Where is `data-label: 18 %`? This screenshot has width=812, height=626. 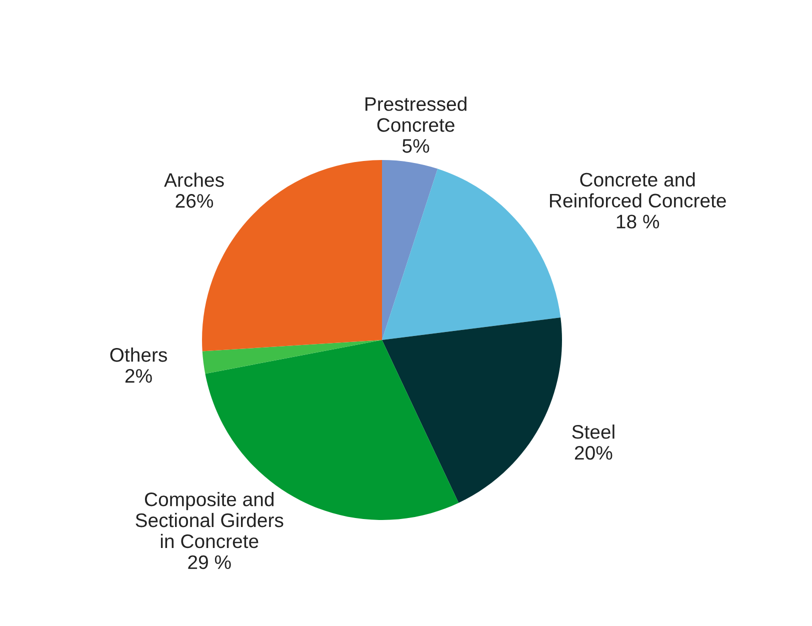 data-label: 18 % is located at coordinates (638, 221).